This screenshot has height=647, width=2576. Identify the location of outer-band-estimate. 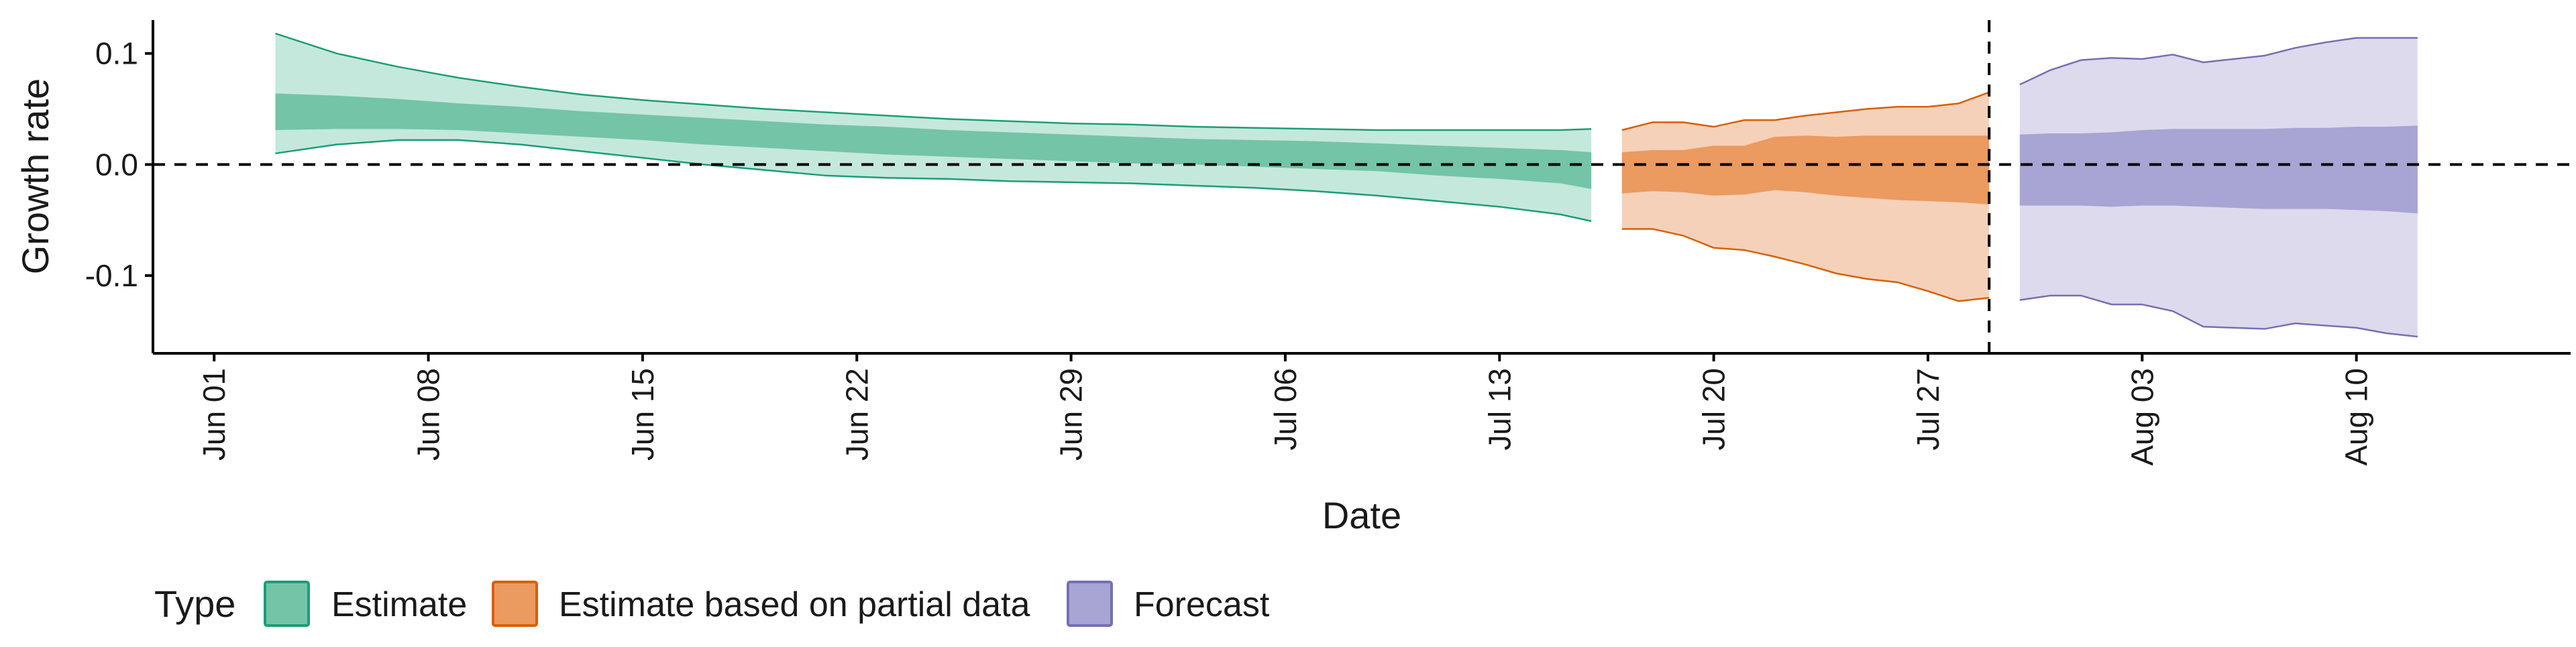
(933, 127).